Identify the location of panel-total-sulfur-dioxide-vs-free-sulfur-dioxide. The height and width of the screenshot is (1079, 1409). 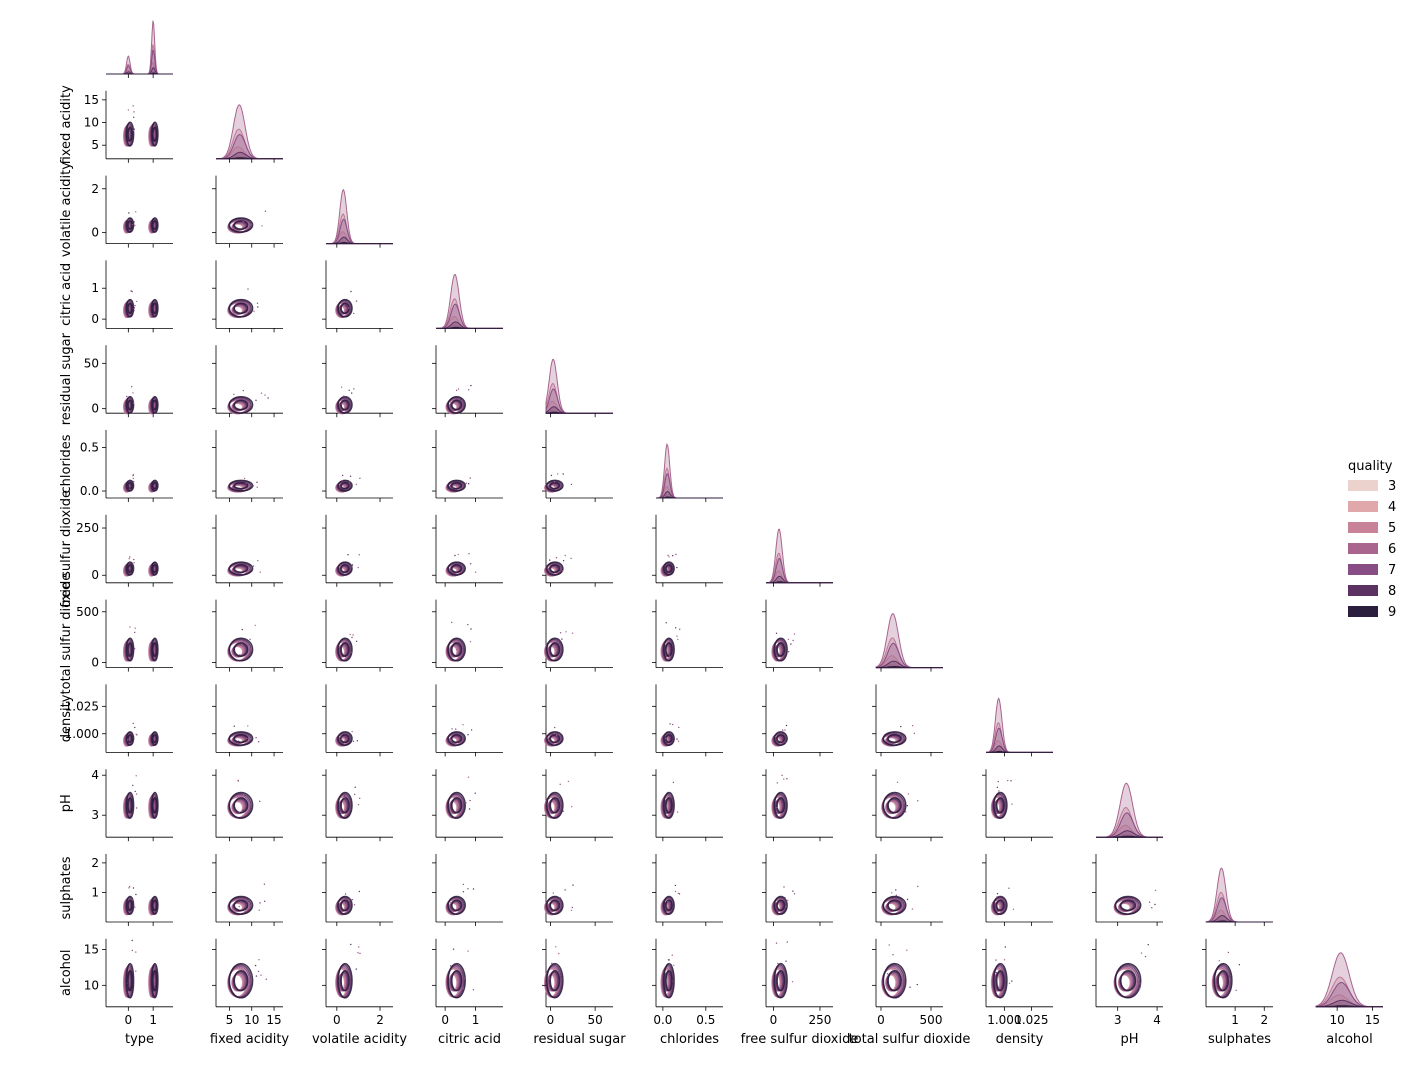
(797, 635).